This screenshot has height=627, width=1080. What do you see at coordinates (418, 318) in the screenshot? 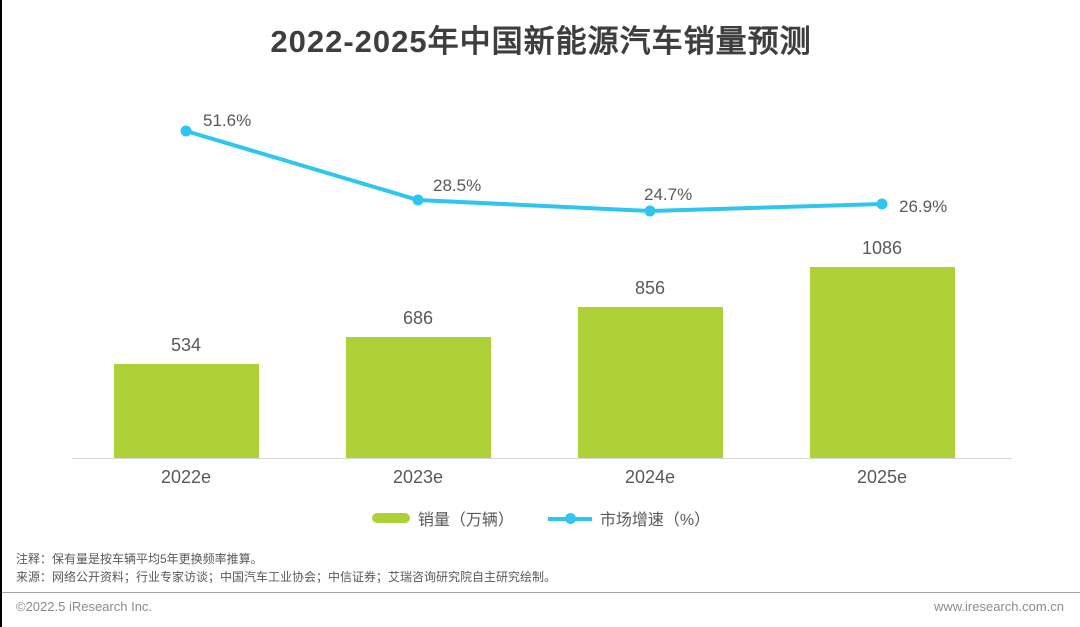
I see `sales-value-label-2023e: 686` at bounding box center [418, 318].